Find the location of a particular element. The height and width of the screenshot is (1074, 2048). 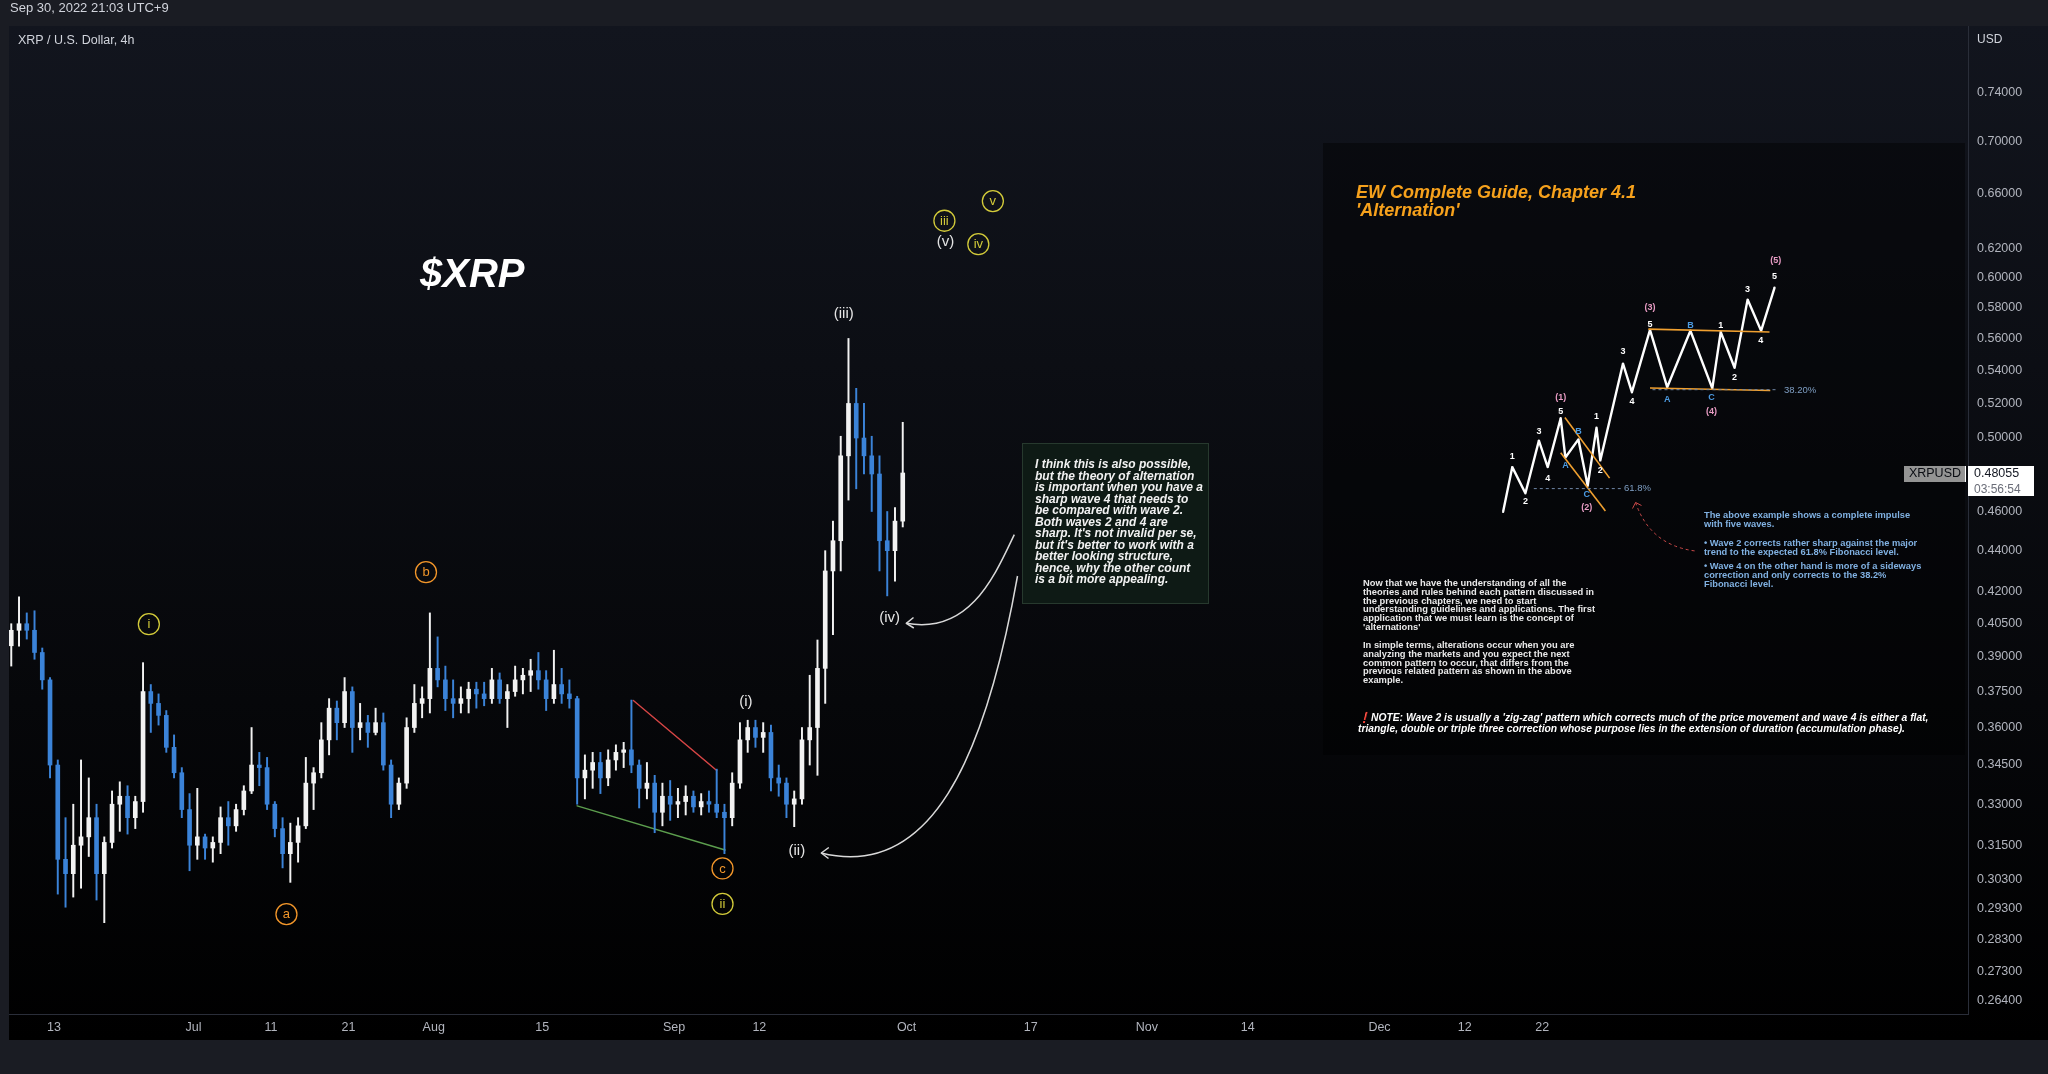

annotation: 38.20% is located at coordinates (1800, 390).